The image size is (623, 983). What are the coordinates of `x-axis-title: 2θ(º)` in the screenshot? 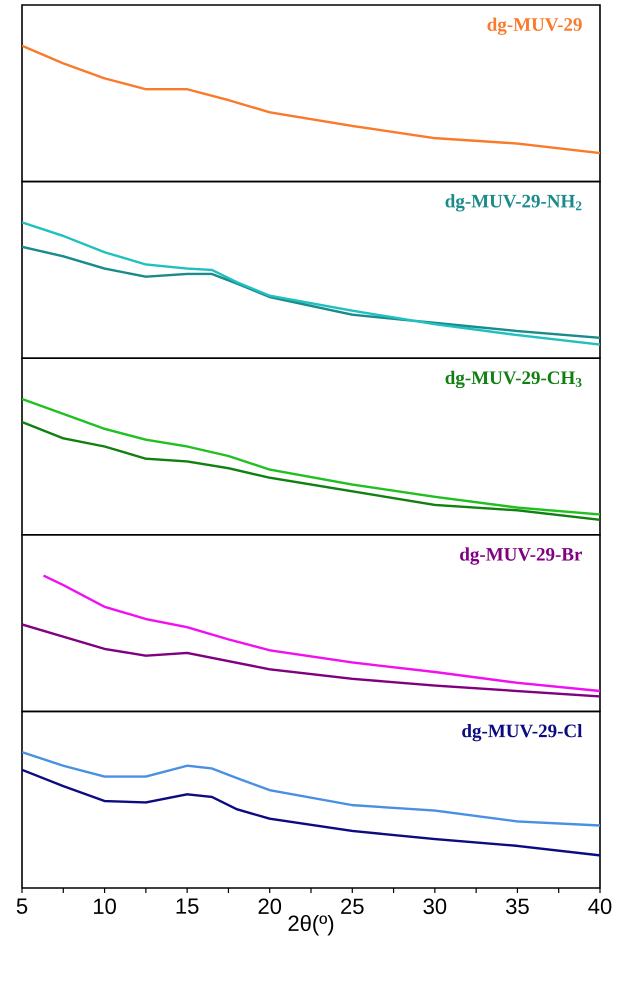 It's located at (311, 925).